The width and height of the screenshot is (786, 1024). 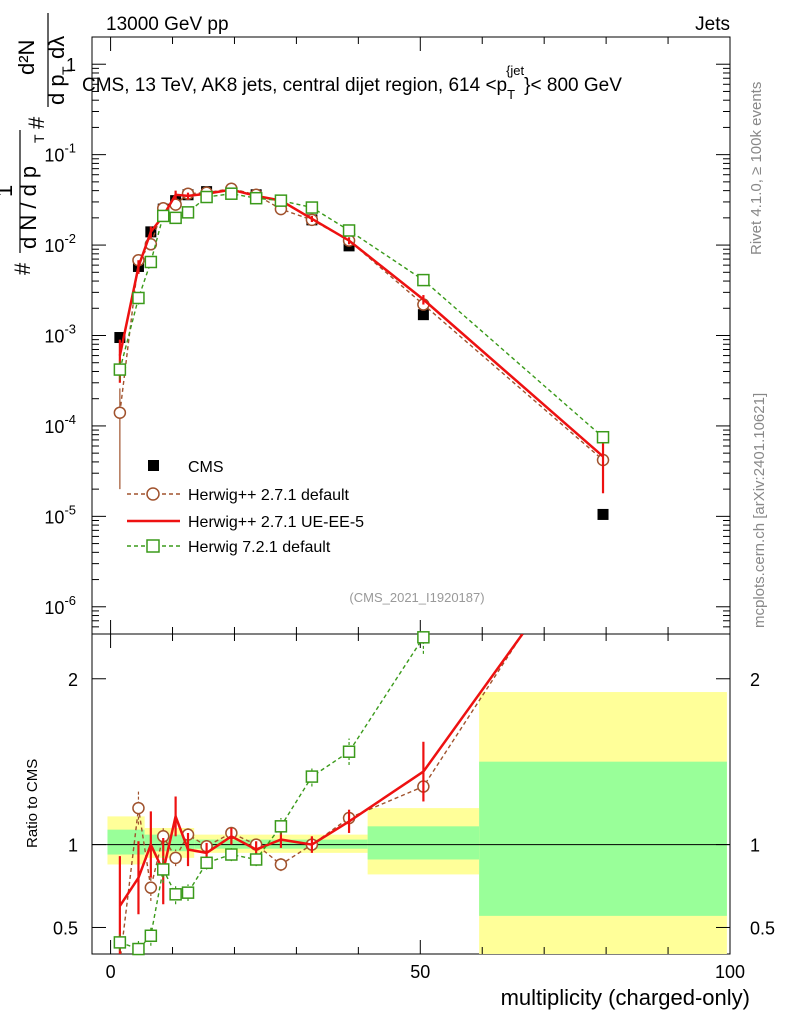 What do you see at coordinates (712, 24) in the screenshot?
I see `header-right: Jets` at bounding box center [712, 24].